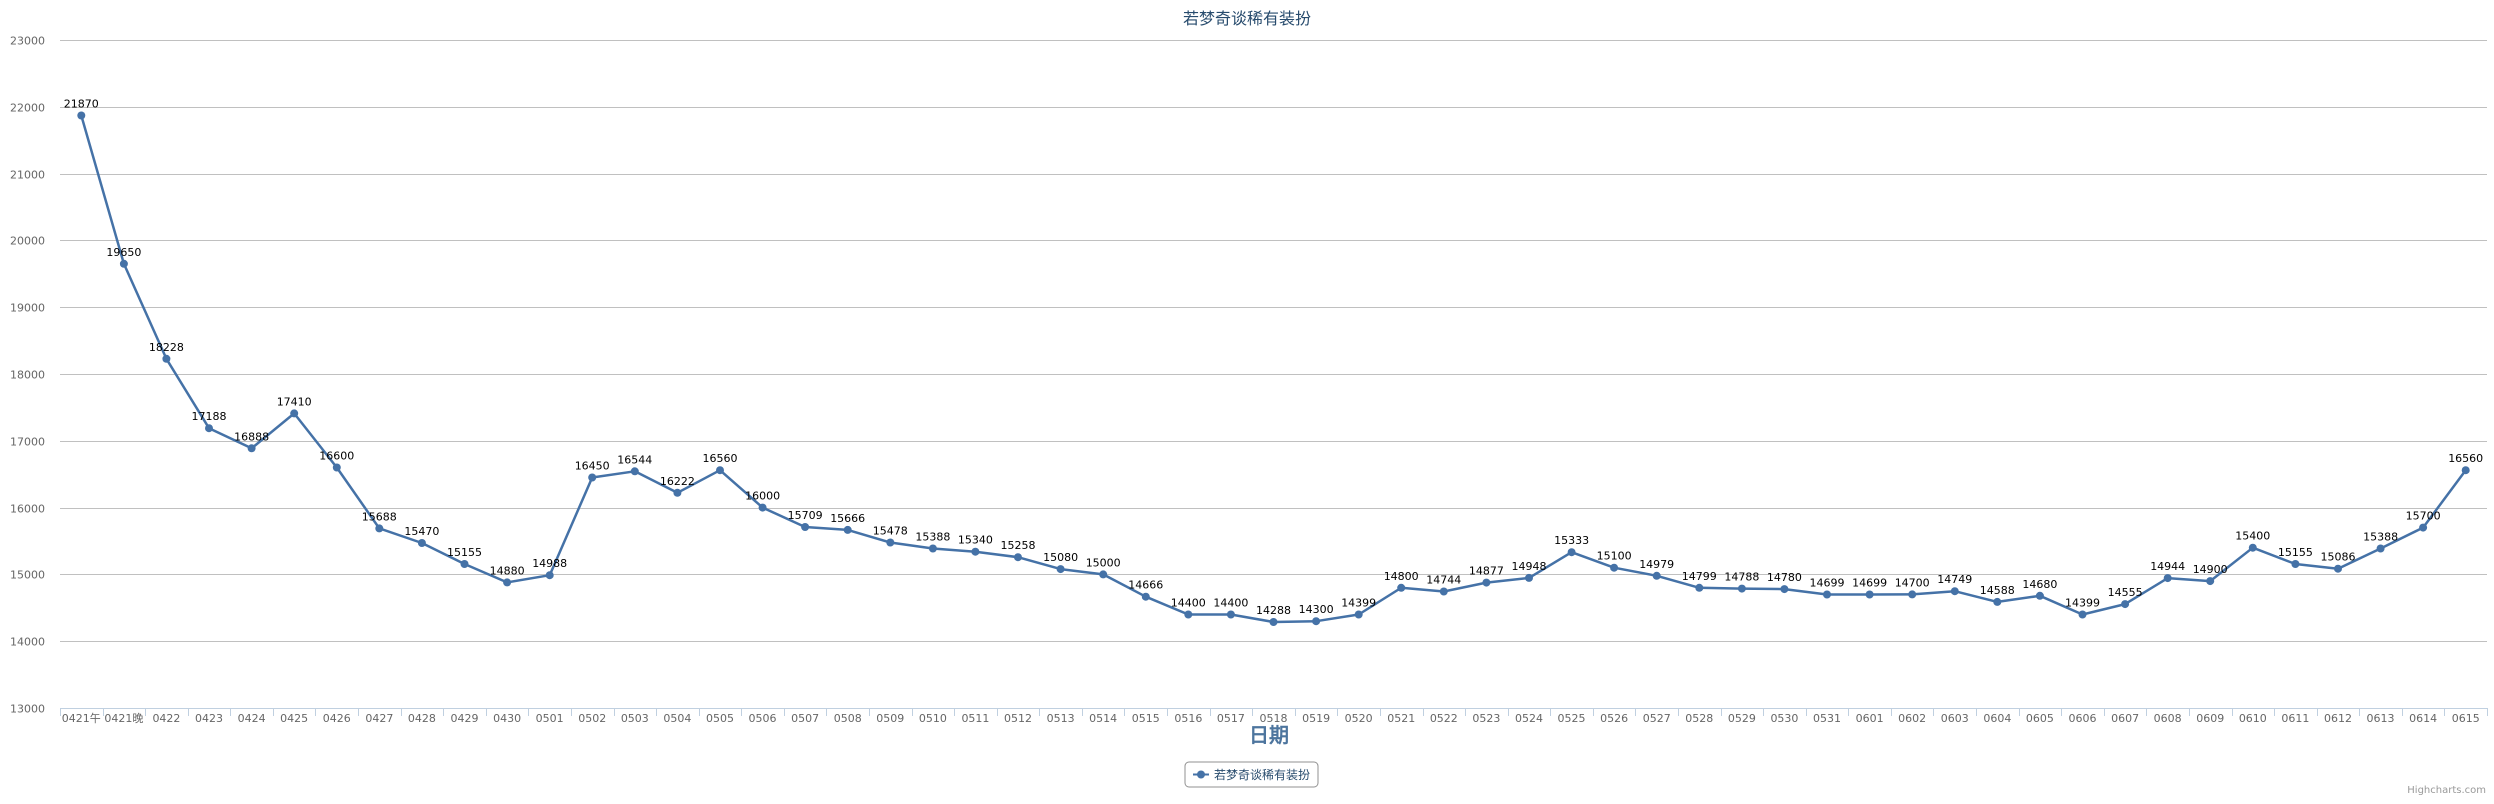 The width and height of the screenshot is (2494, 804). I want to click on data-label: 14699, so click(1869, 583).